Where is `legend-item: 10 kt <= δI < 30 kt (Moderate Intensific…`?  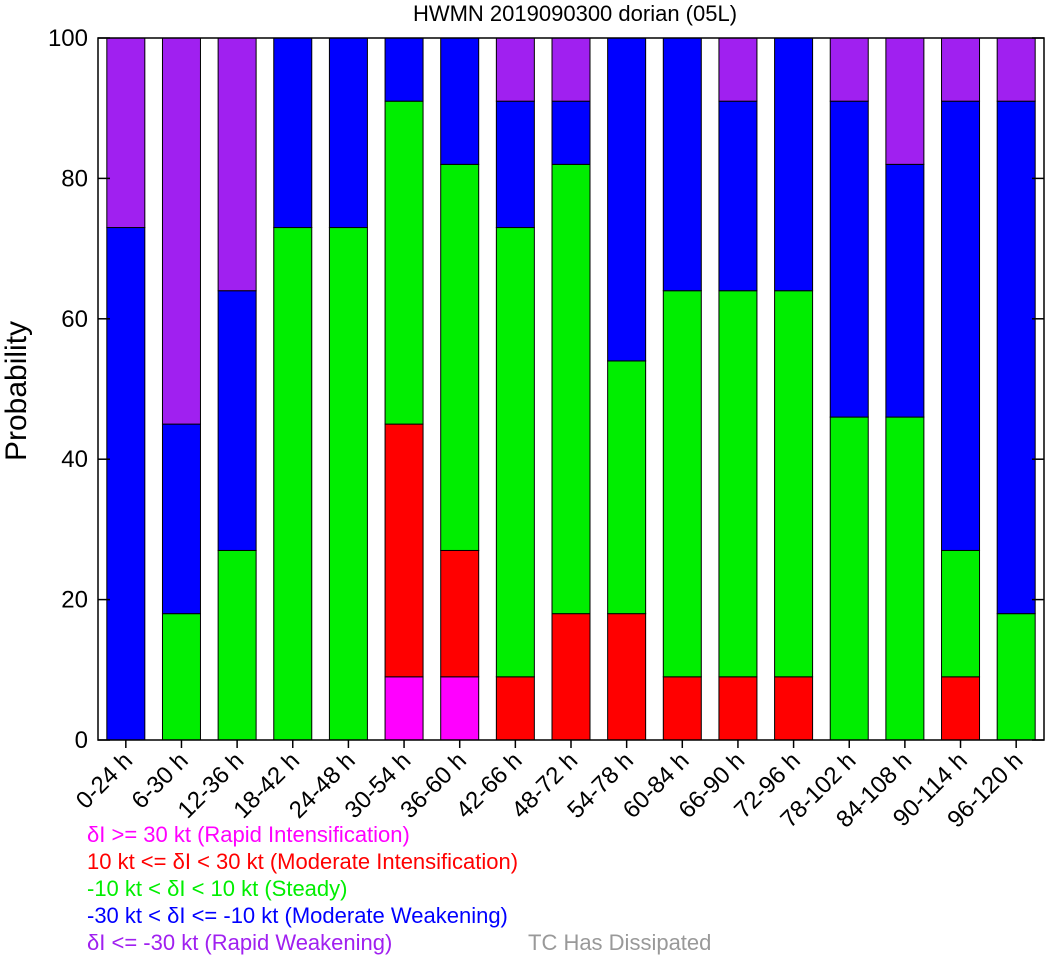
legend-item: 10 kt <= δI < 30 kt (Moderate Intensific… is located at coordinates (303, 861).